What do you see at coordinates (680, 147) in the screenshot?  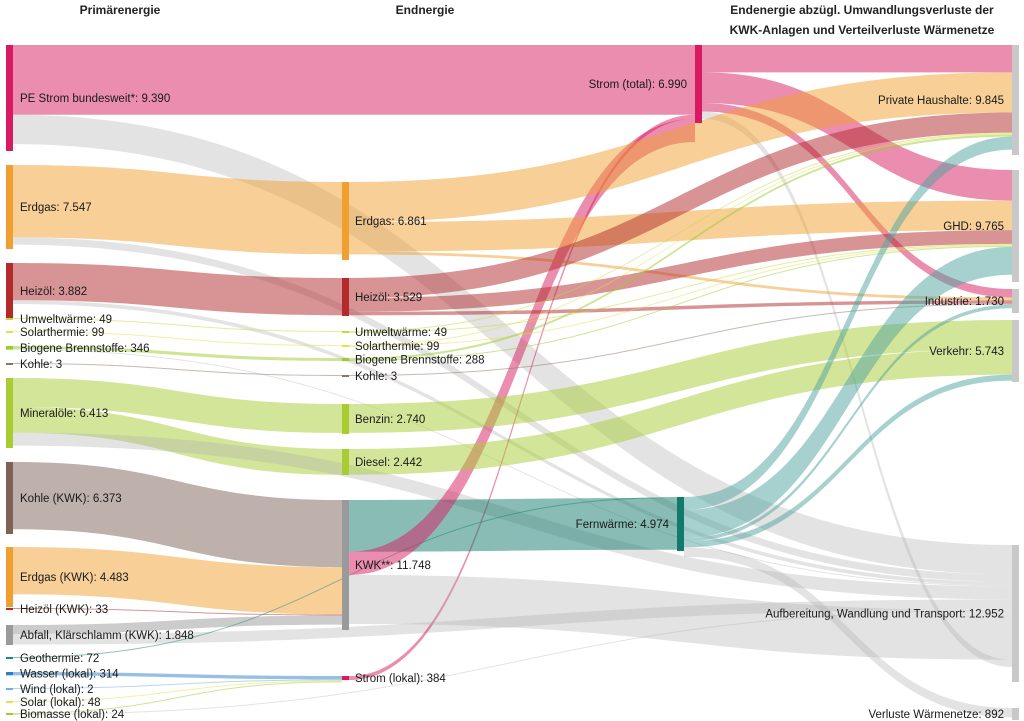 I see `flow-e_erdgas-to-f_haushalte` at bounding box center [680, 147].